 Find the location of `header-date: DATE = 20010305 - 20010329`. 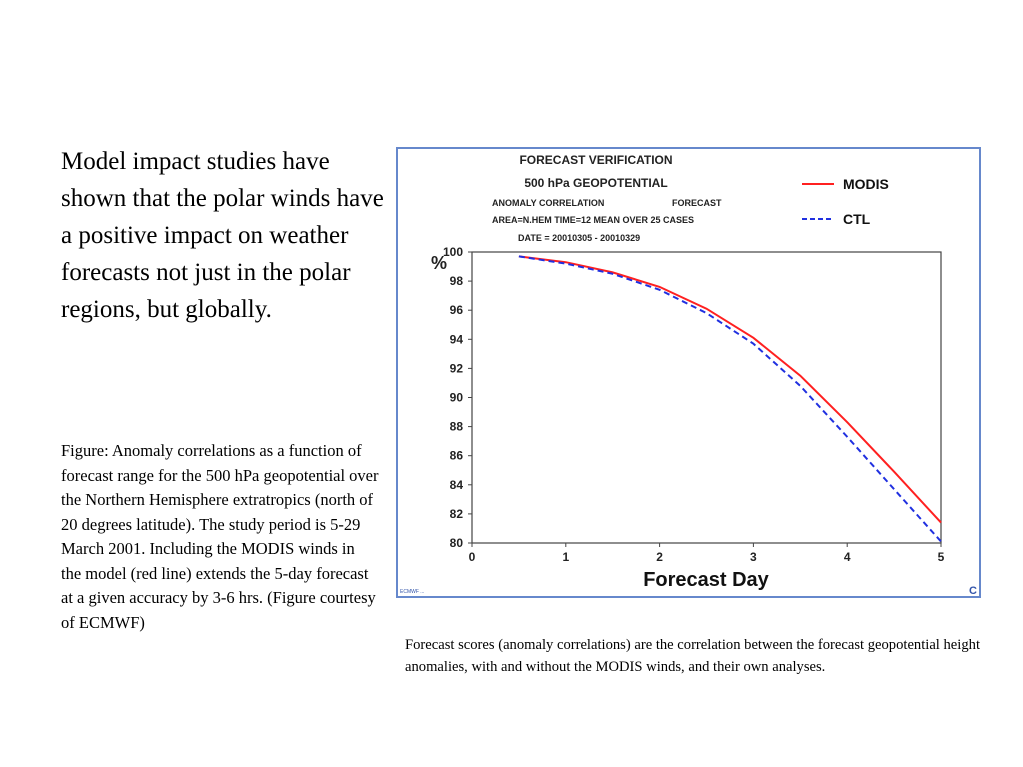

header-date: DATE = 20010305 - 20010329 is located at coordinates (579, 238).